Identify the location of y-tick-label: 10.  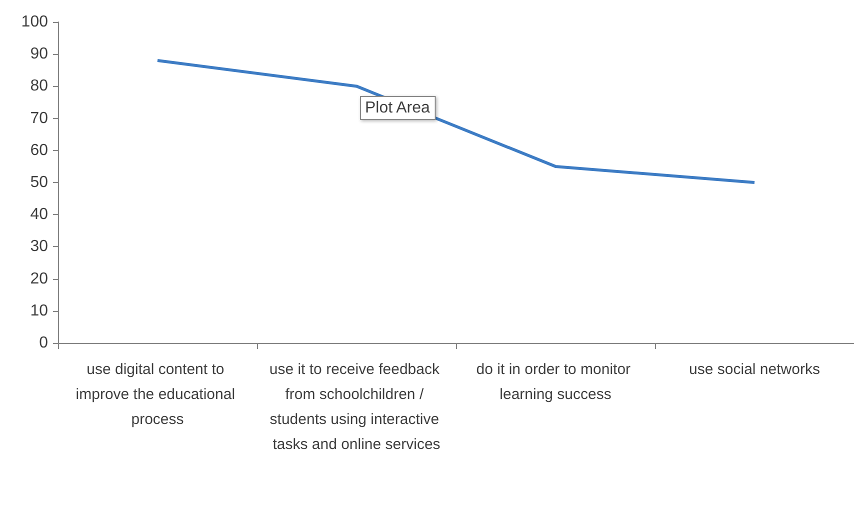
(39, 311).